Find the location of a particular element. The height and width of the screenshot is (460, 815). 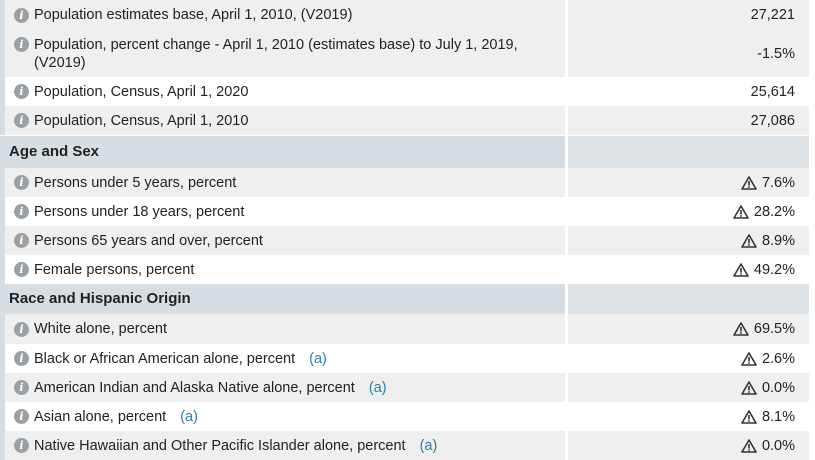

section-header-age-sex: Age and Sex is located at coordinates (407, 152).